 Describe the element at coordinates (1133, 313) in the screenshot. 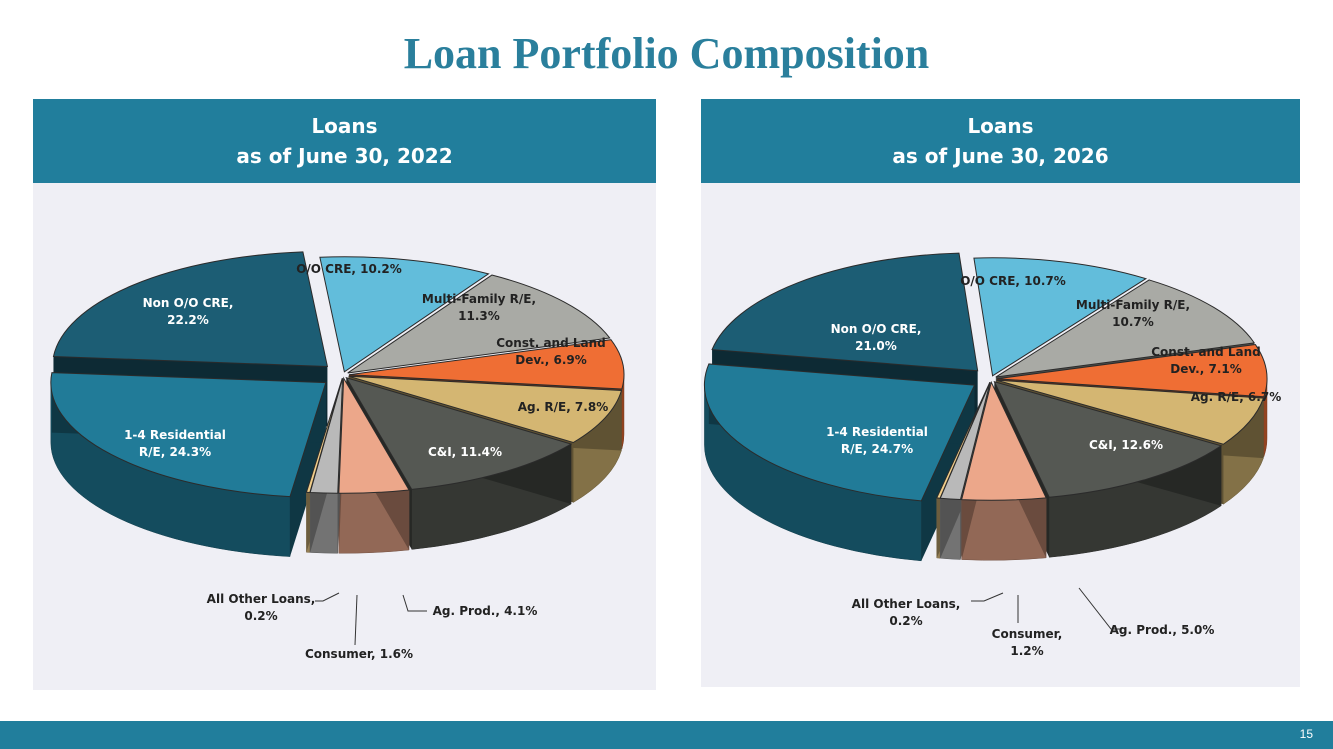

I see `pie-label-multifamily-re: Multi-Family R/E, 10.7%` at that location.